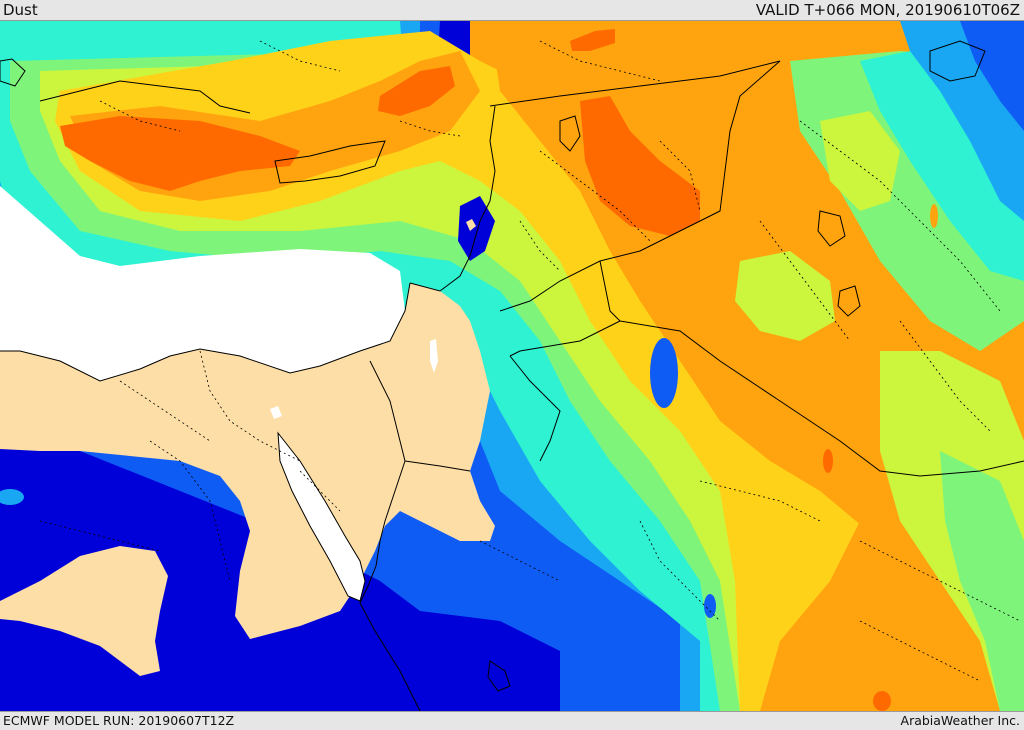 The image size is (1024, 730). What do you see at coordinates (934, 216) in the screenshot?
I see `level-8-spot` at bounding box center [934, 216].